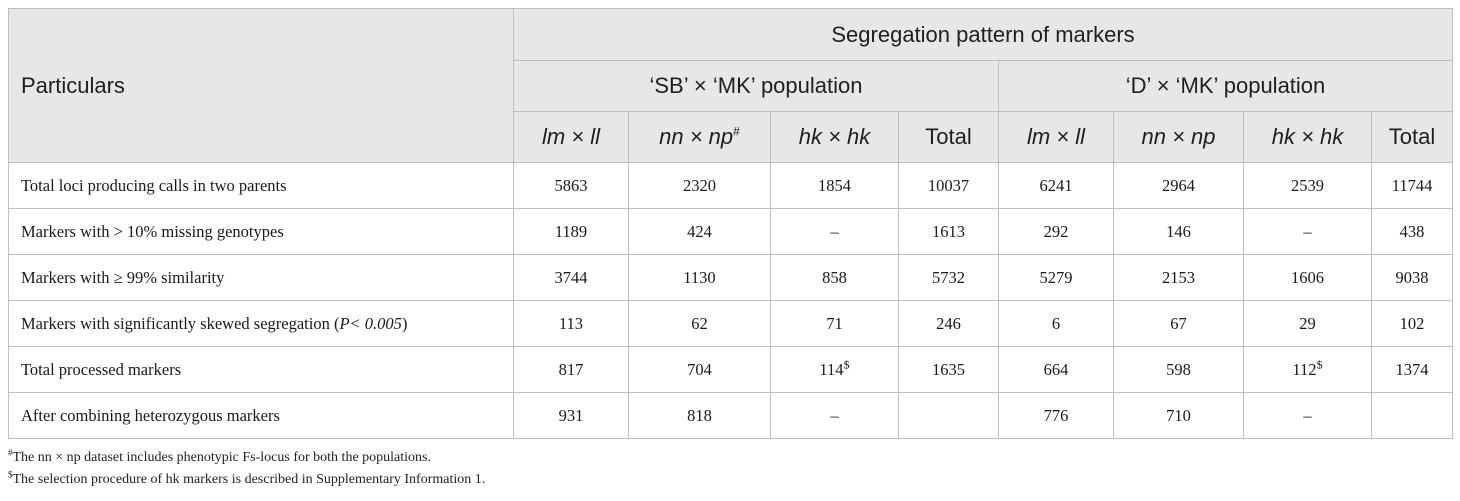 The image size is (1460, 501). I want to click on table-cell: 1189, so click(571, 231).